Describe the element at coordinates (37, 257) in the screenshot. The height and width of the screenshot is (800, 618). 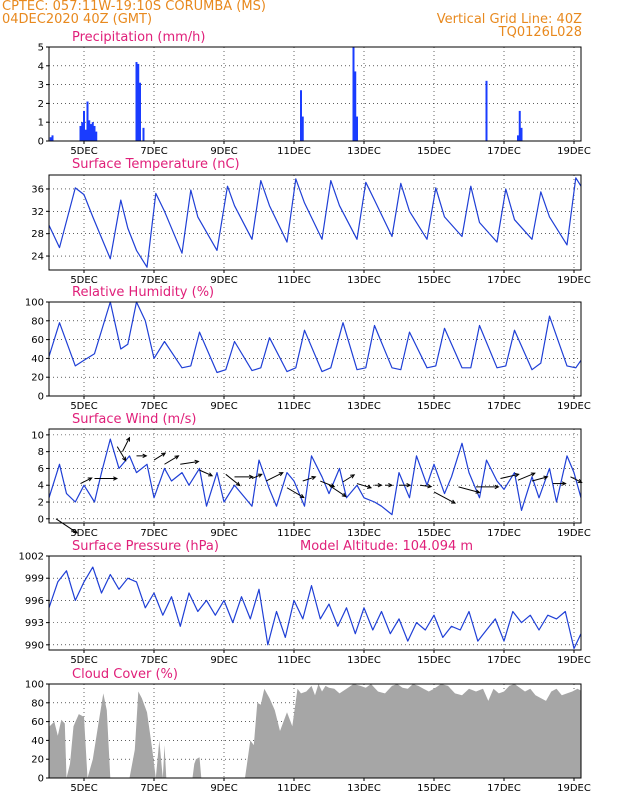
I see `y-tick-label: 24` at that location.